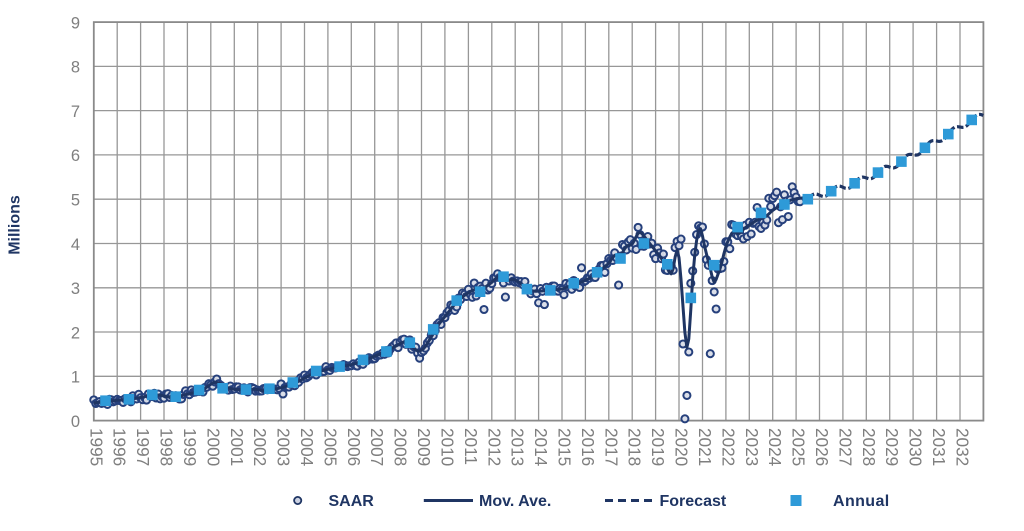 The width and height of the screenshot is (1024, 531). I want to click on svg-text: 1995, so click(96, 447).